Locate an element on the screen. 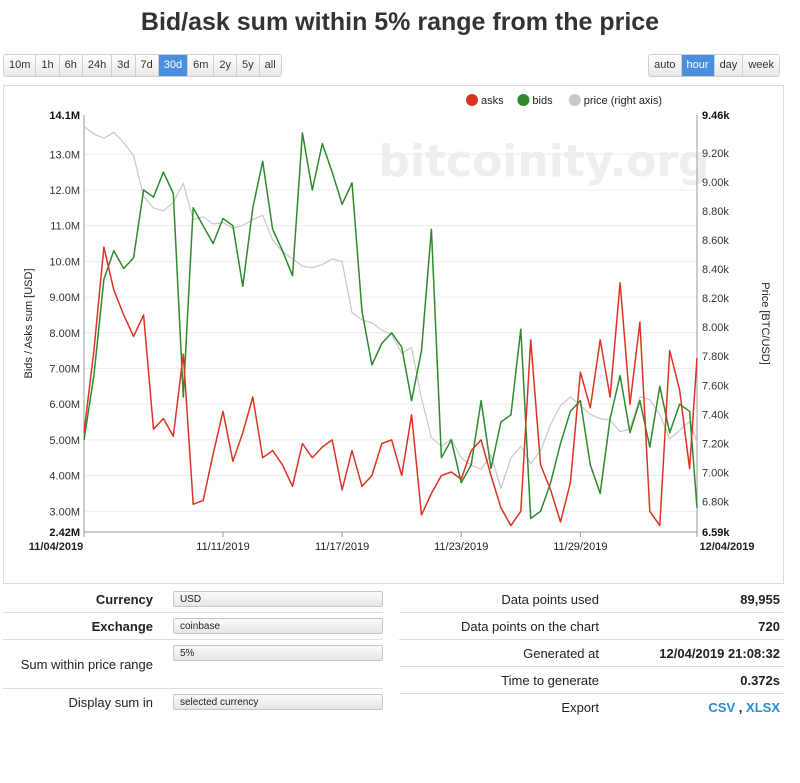  generated-at-label: Generated at is located at coordinates (561, 653).